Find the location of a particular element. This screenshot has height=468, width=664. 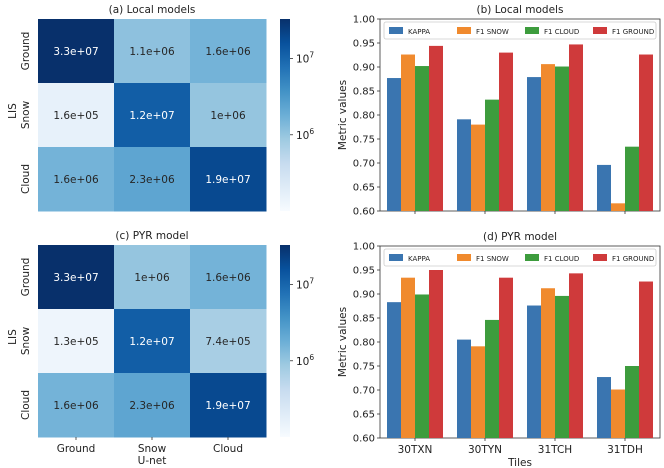

heatmap-cell-ground-ground is located at coordinates (76, 51).